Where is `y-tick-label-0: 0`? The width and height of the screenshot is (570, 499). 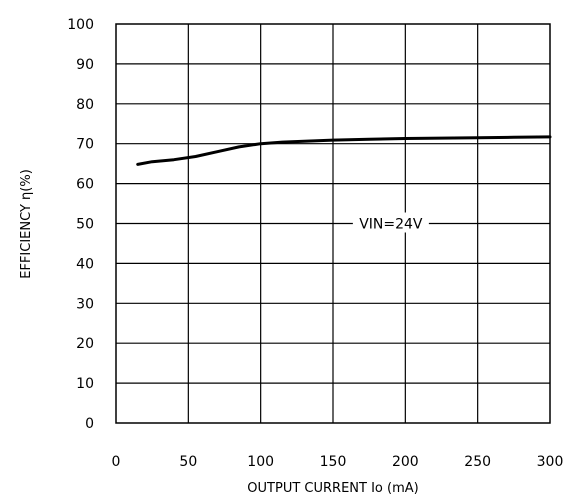 y-tick-label-0: 0 is located at coordinates (89, 424).